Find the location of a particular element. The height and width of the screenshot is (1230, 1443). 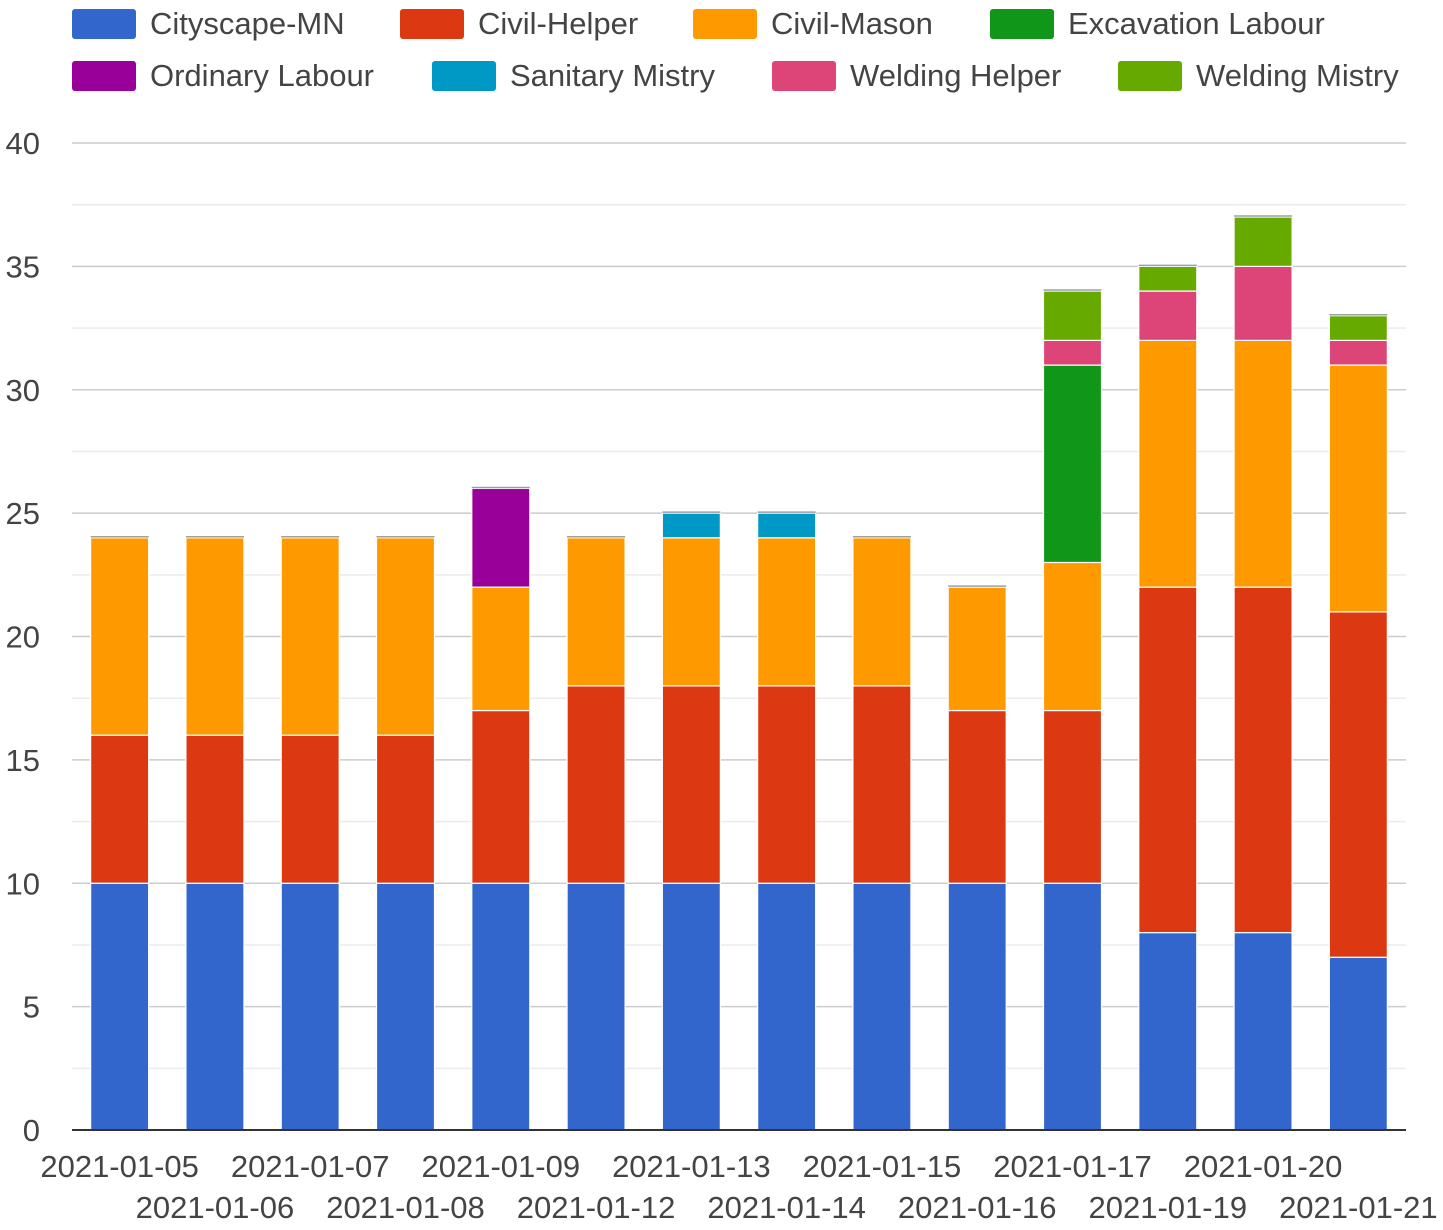

x-tick-label: 2021-01-06 is located at coordinates (215, 1207).